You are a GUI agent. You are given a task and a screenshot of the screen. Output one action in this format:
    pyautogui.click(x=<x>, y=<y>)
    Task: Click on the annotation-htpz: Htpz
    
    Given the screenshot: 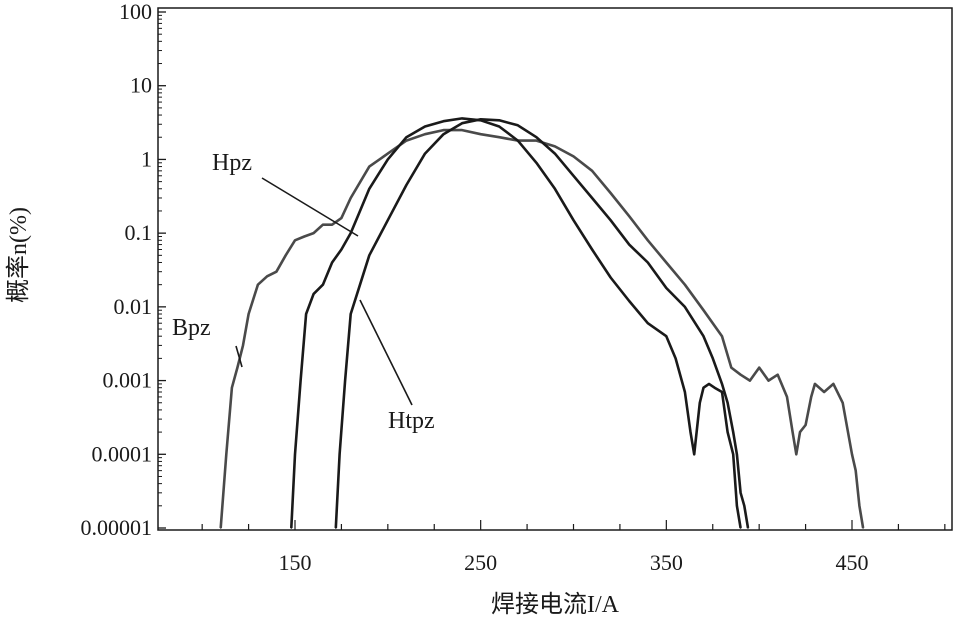 What is the action you would take?
    pyautogui.click(x=411, y=421)
    